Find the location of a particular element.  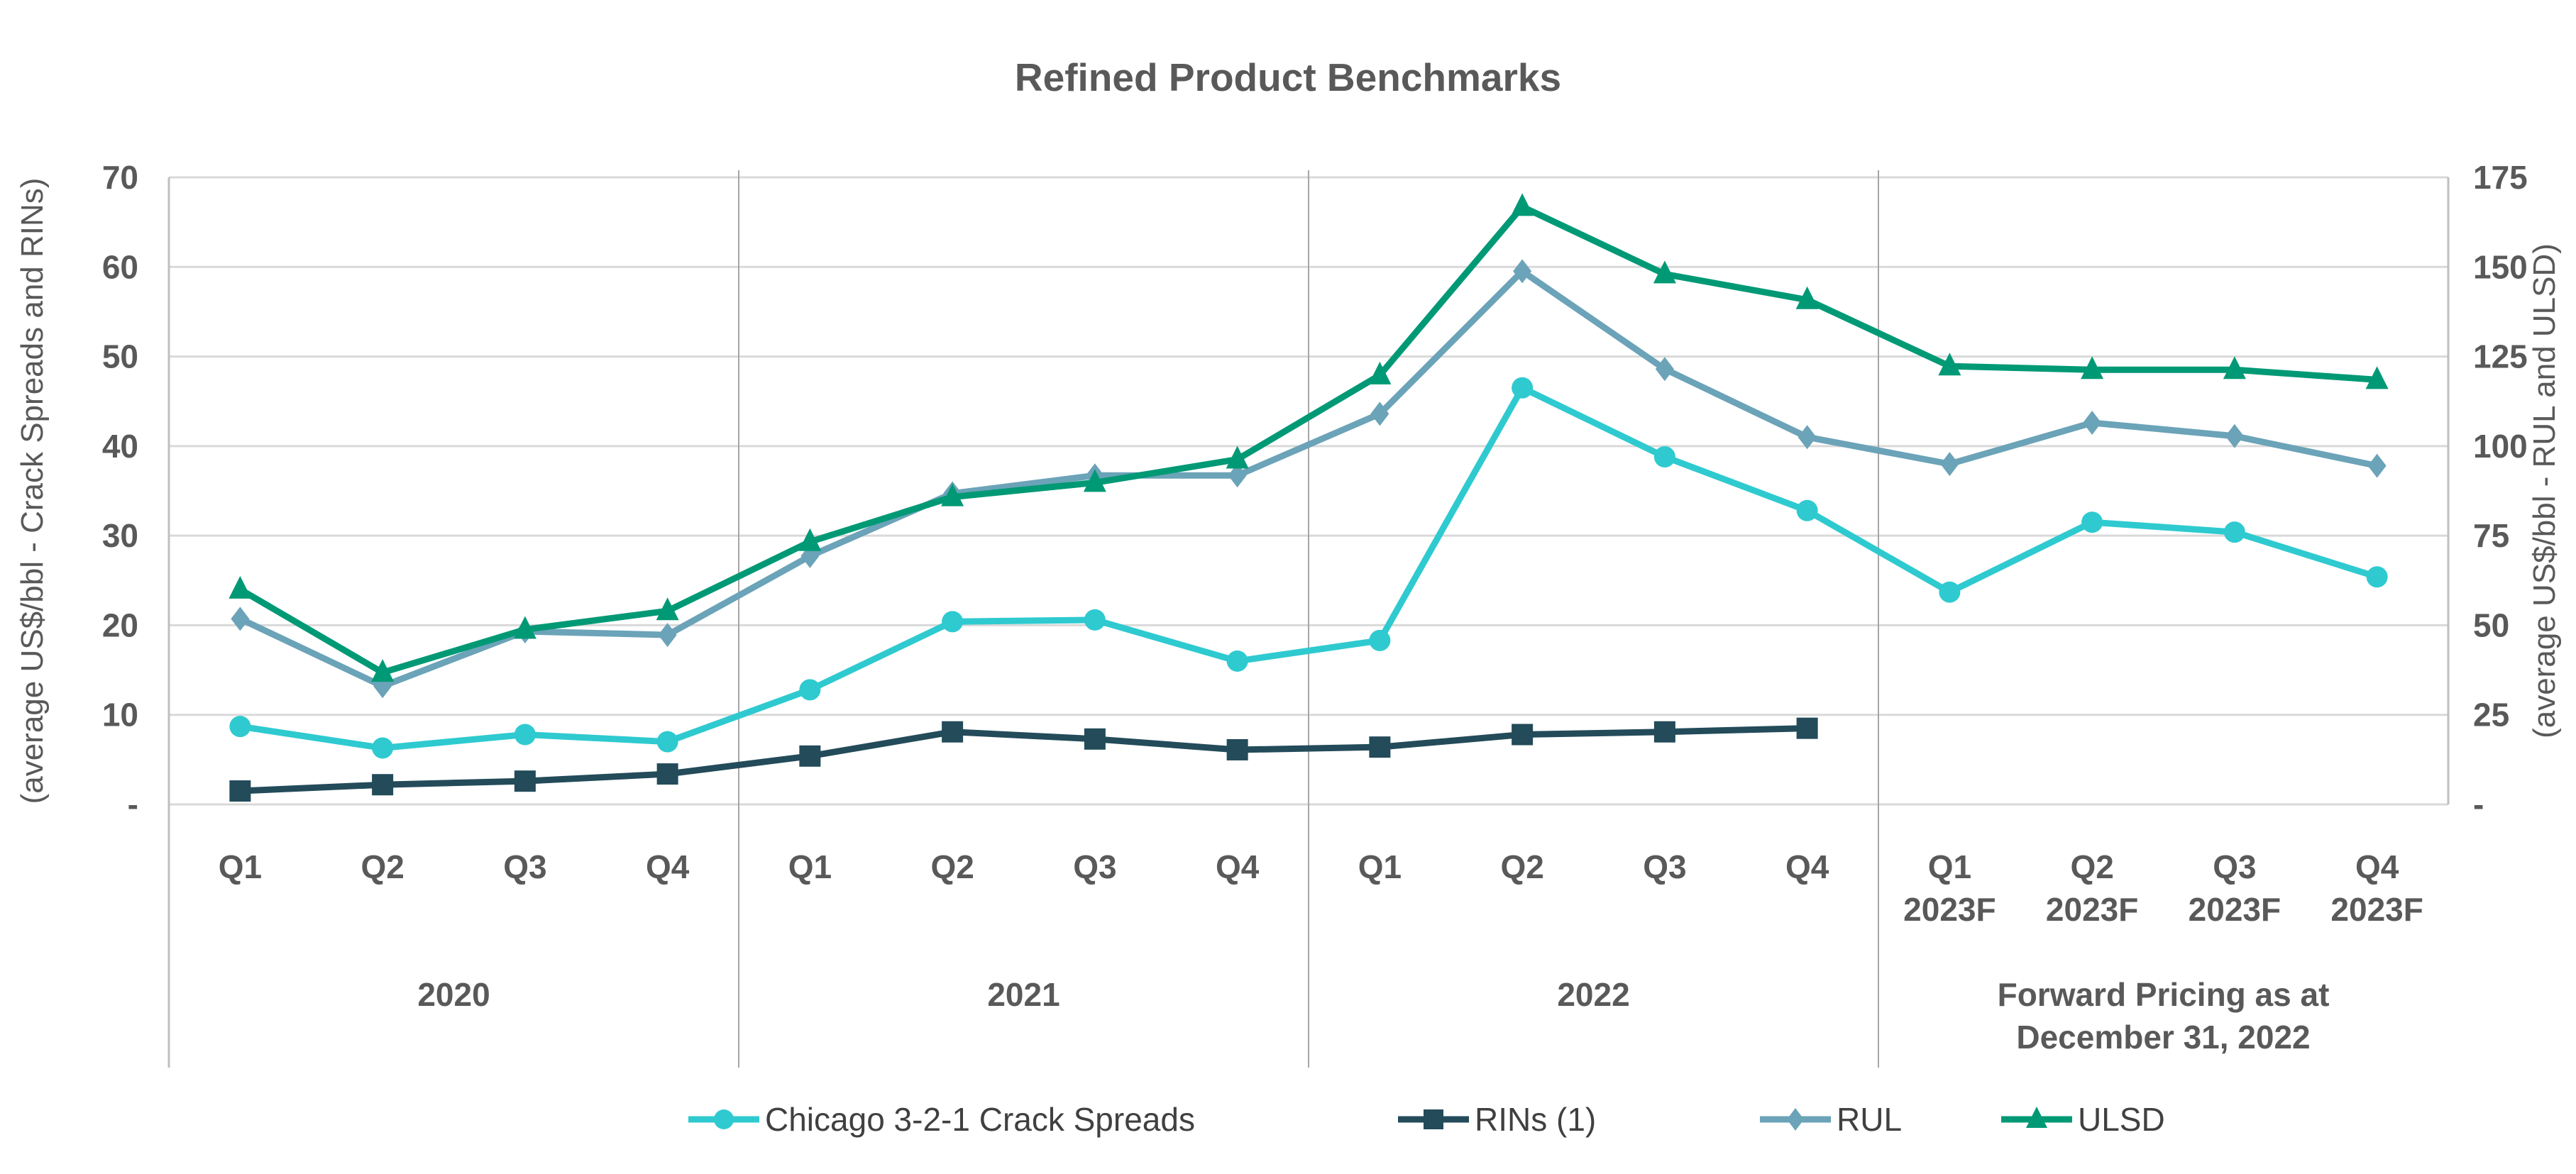

legend-marker-square-icon is located at coordinates (1433, 1119).